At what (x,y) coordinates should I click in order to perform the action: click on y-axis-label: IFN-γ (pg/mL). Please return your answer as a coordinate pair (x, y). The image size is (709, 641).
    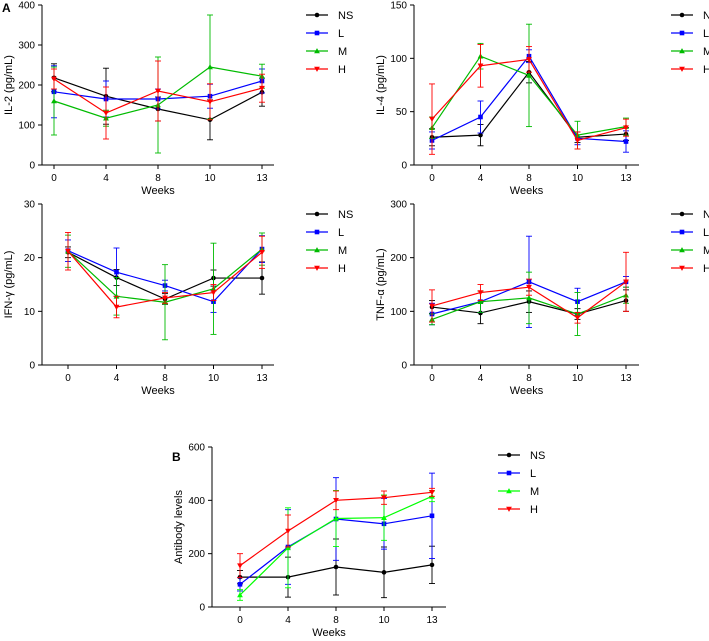
    Looking at the image, I should click on (9, 285).